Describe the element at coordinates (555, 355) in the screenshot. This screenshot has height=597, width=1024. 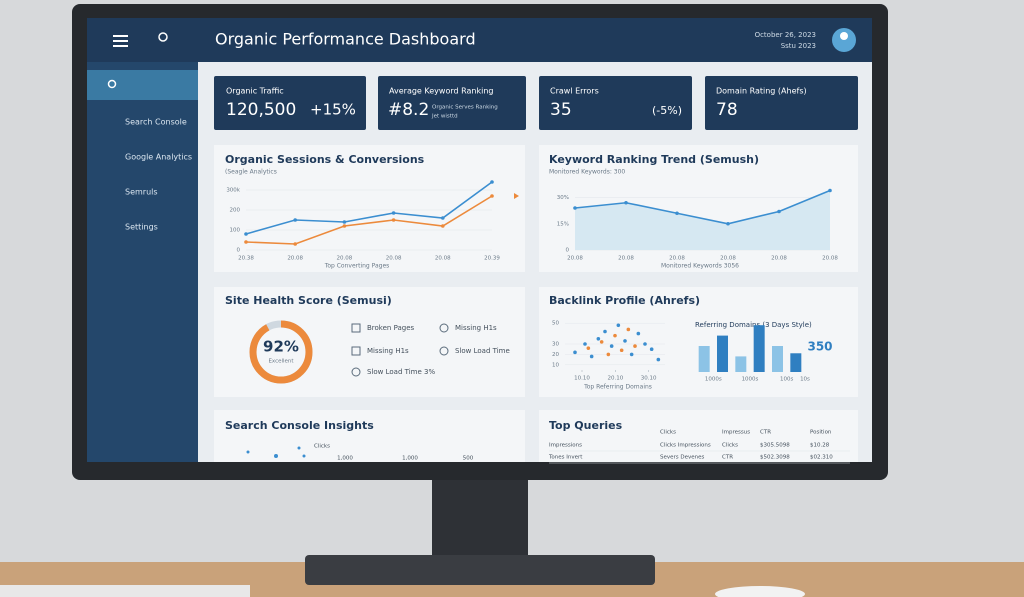
I see `y-tick-label: 20` at that location.